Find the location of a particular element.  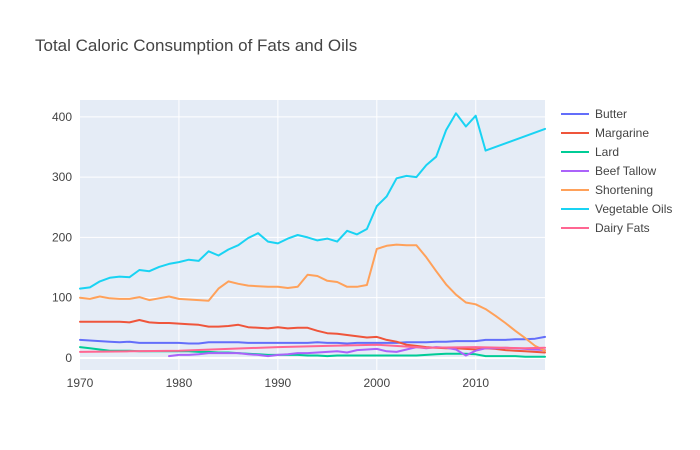

y-tick-label: 0 is located at coordinates (68, 358).